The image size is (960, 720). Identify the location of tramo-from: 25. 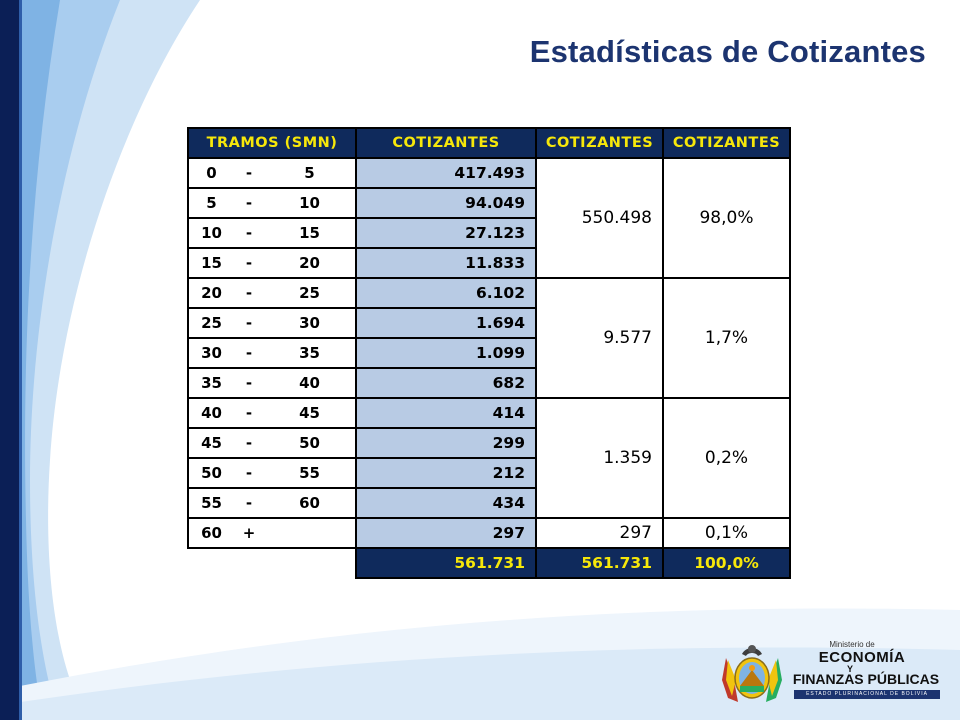
(210, 323).